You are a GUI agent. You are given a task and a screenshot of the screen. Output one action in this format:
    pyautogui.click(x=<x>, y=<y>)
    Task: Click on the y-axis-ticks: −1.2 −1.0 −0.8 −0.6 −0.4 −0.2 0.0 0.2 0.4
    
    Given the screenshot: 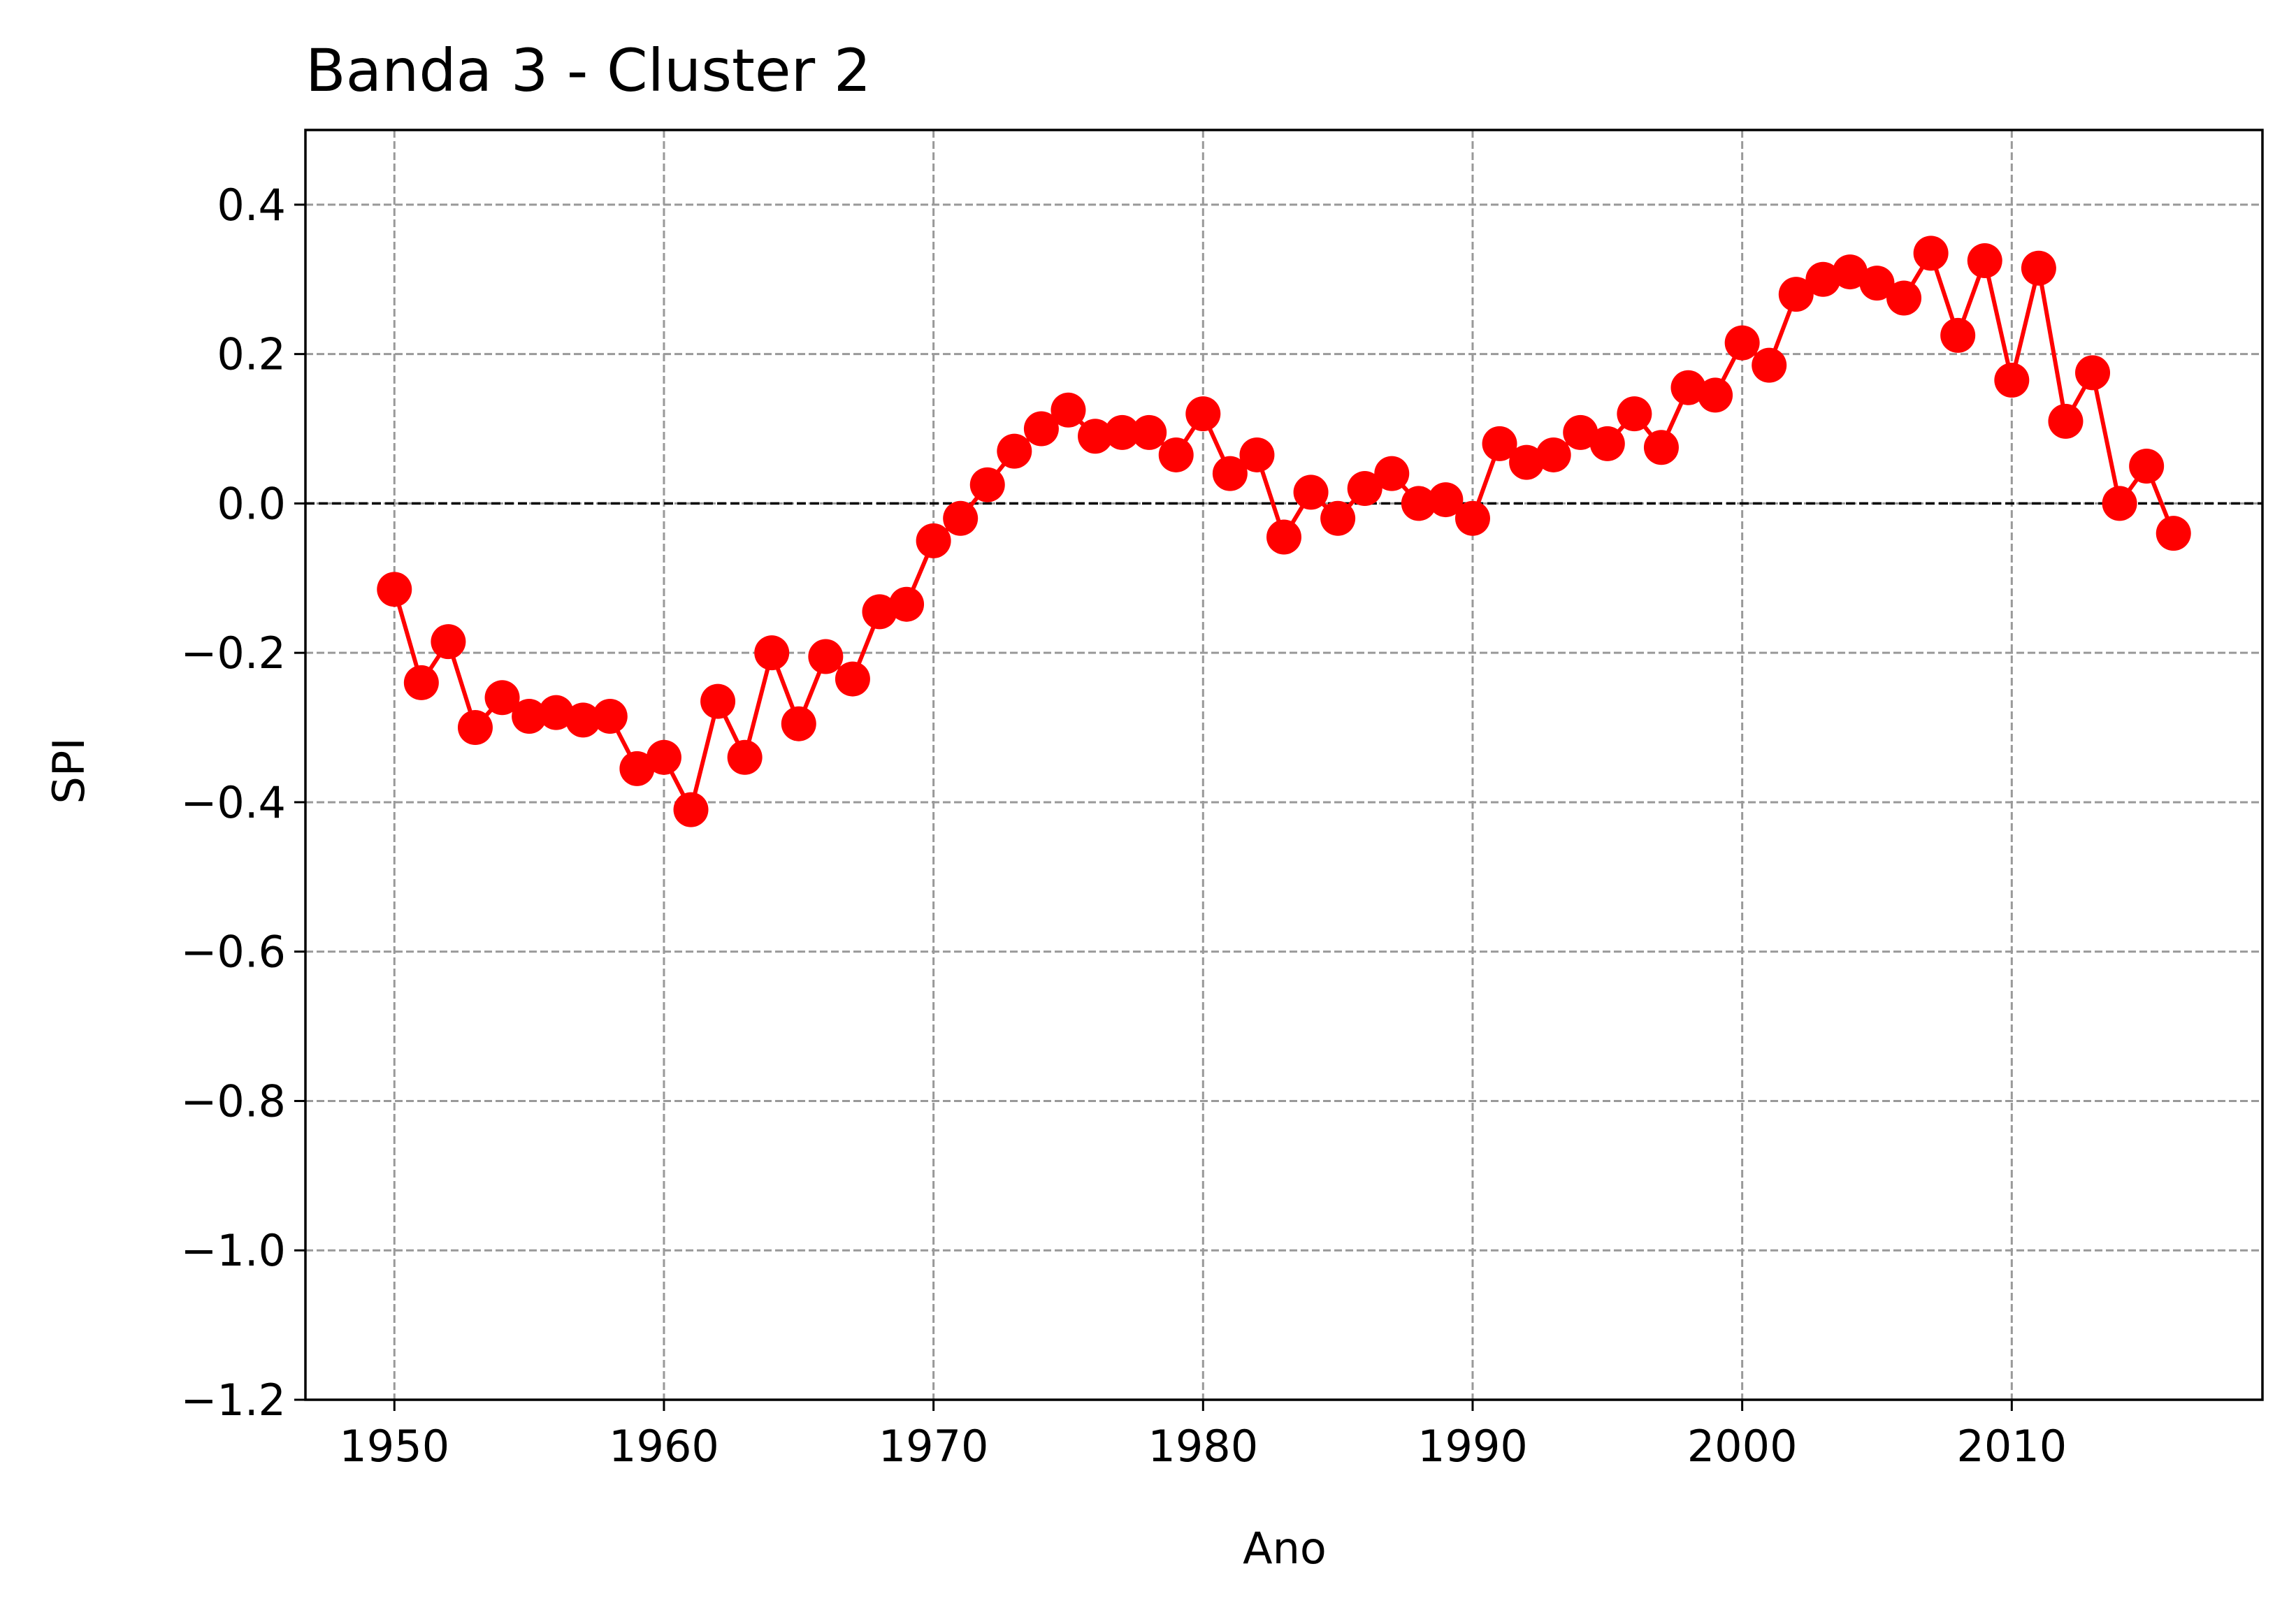 What is the action you would take?
    pyautogui.click(x=243, y=803)
    